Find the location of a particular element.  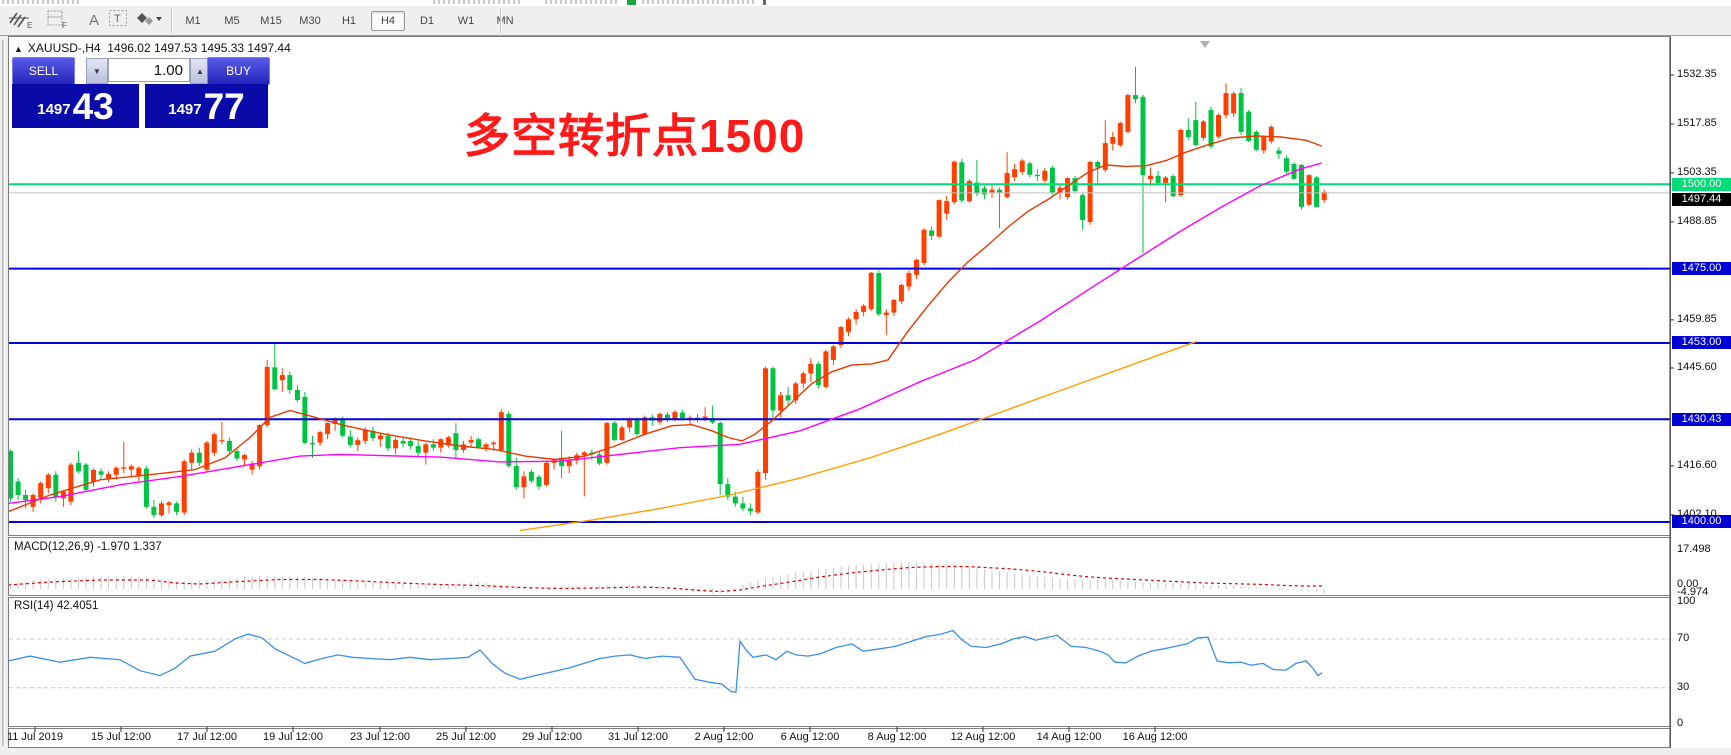

time-axis-label: 11 Jul 2019 is located at coordinates (35, 737).